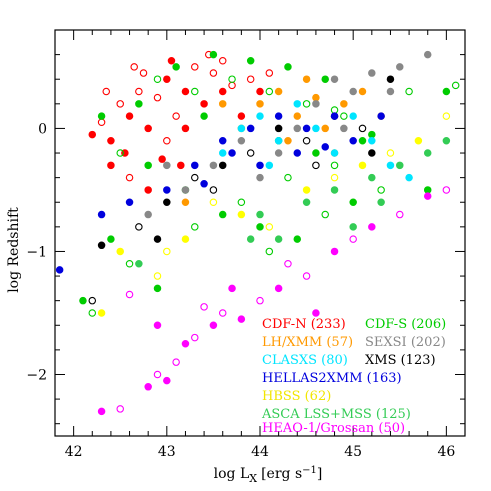 The width and height of the screenshot is (491, 491). I want to click on y-axis-title: log Redshift, so click(14, 250).